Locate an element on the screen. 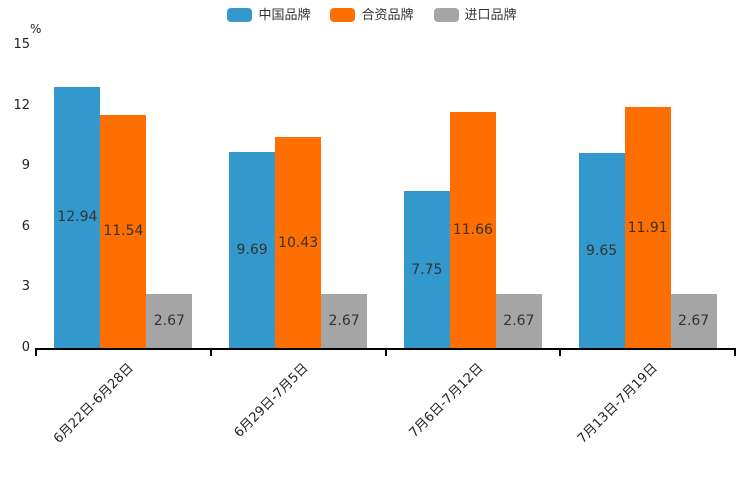  bar-value-label: 10.43 is located at coordinates (298, 242).